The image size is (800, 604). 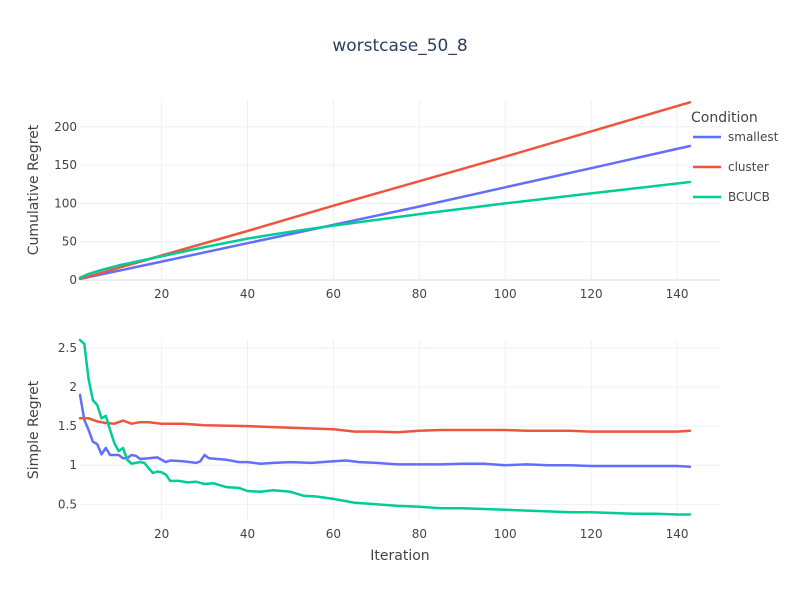 What do you see at coordinates (73, 465) in the screenshot?
I see `y-tick-label: 1` at bounding box center [73, 465].